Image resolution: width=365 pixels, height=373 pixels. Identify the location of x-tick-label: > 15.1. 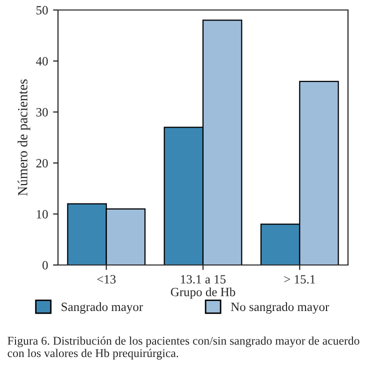
(299, 279).